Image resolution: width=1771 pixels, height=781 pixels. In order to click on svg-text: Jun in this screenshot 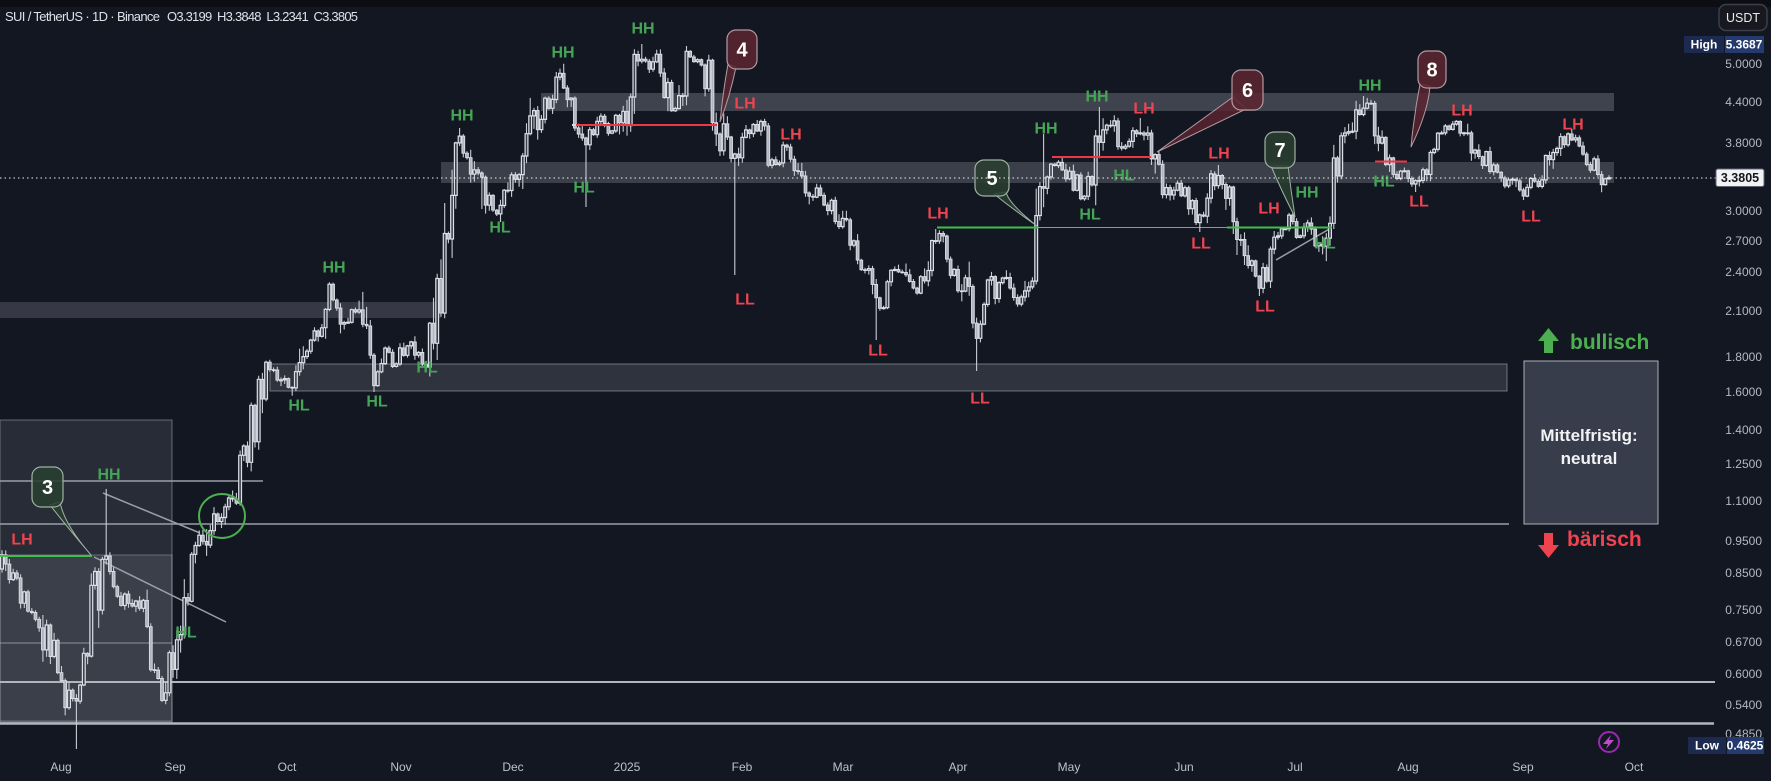, I will do `click(1183, 767)`.